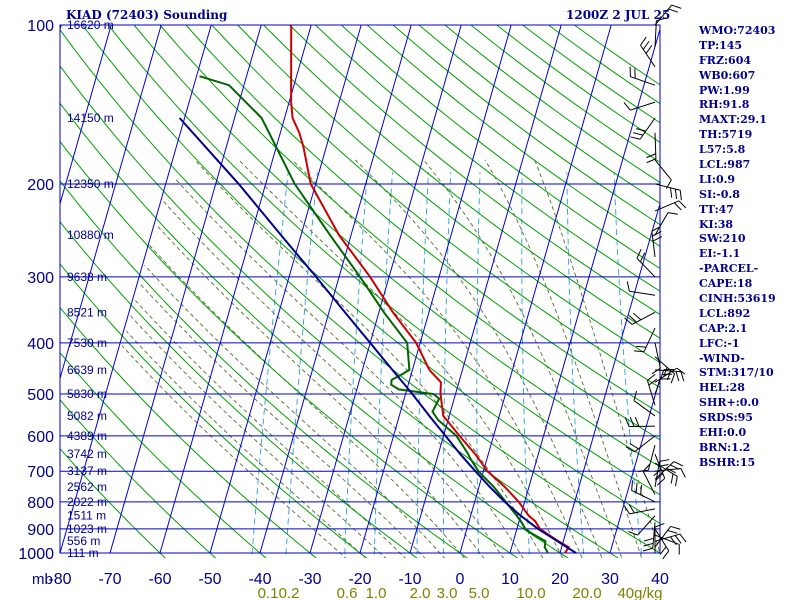 The width and height of the screenshot is (800, 600). I want to click on mixing-ratio-label: 0.6, so click(347, 592).